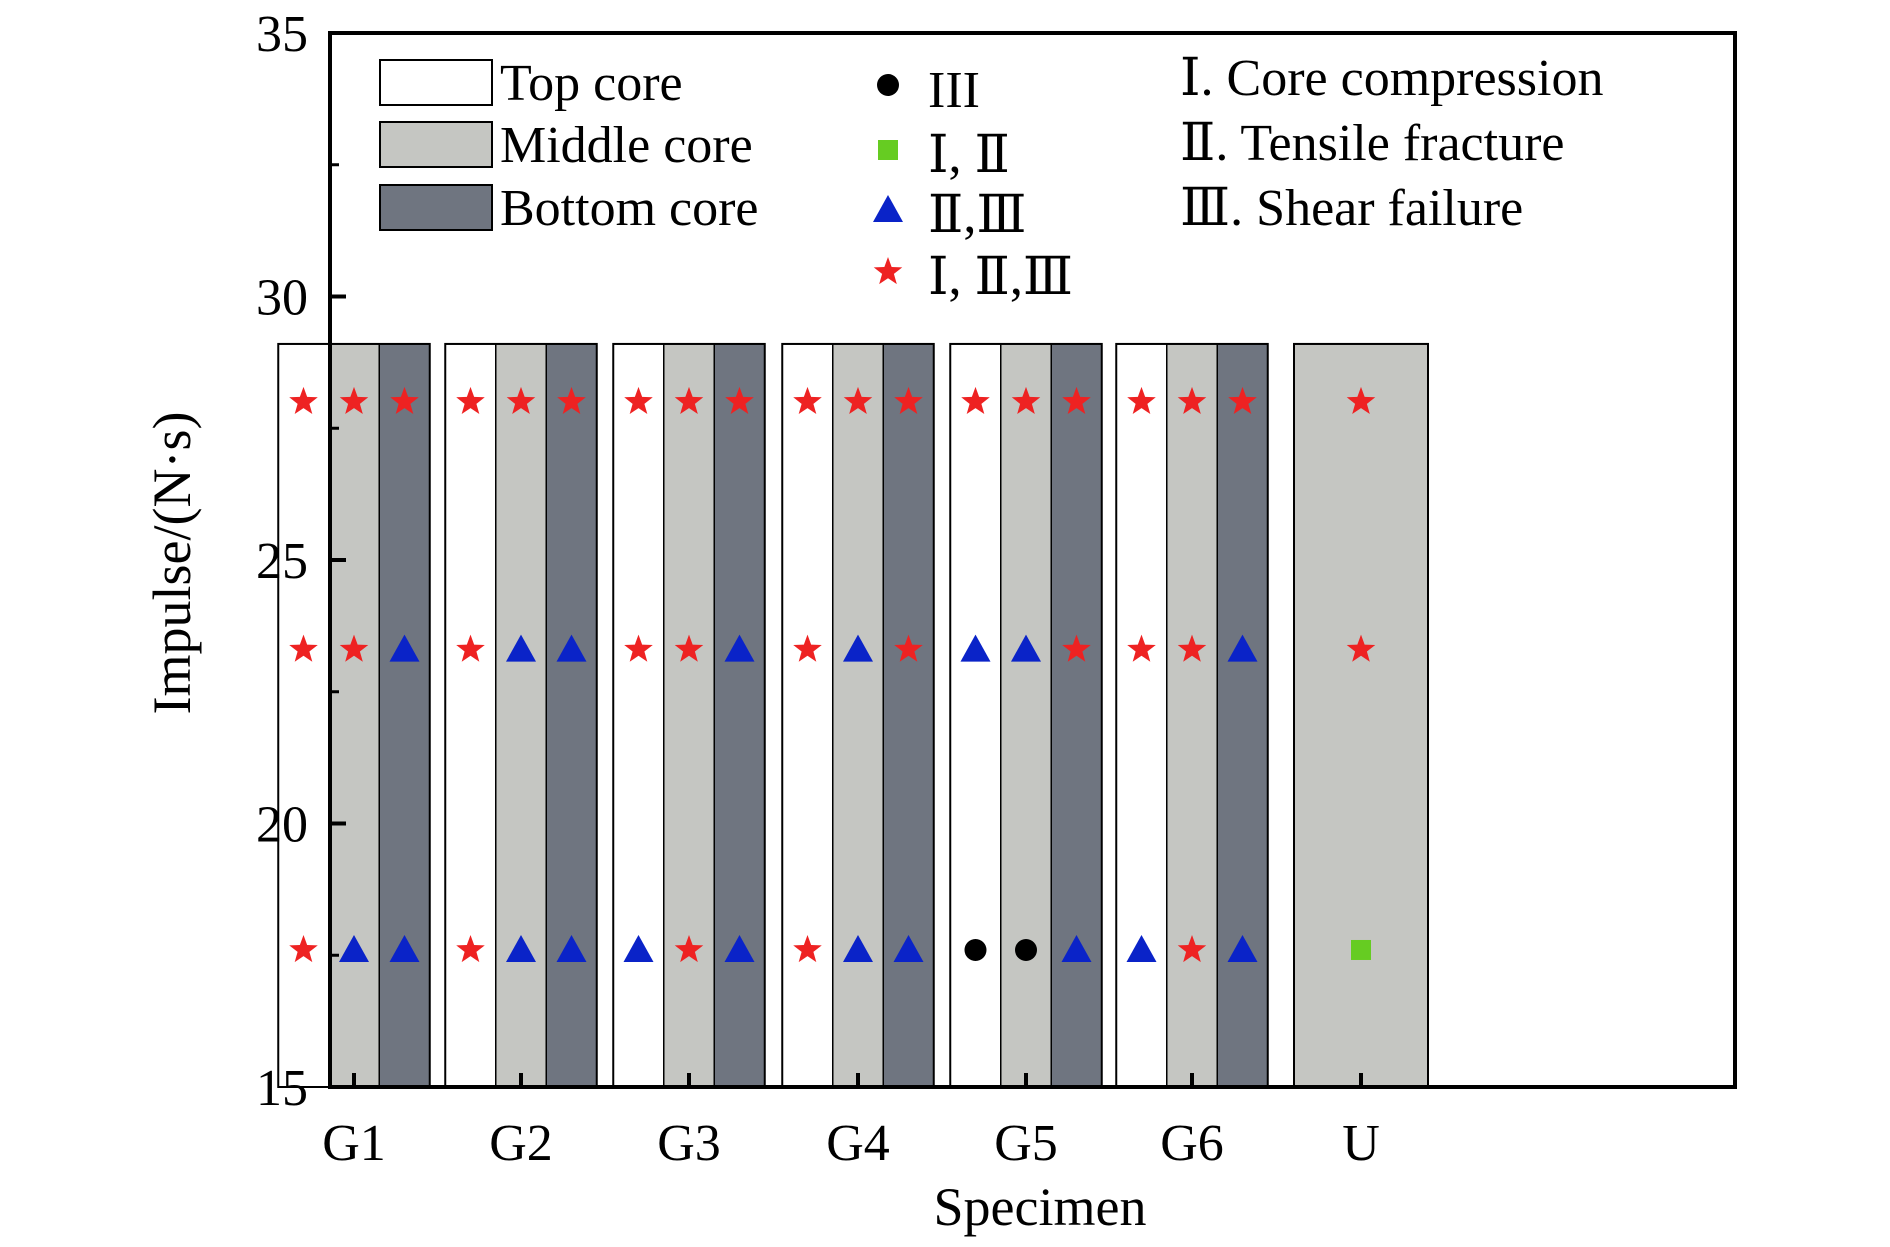  I want to click on marker-g4-middle-core-17.6, so click(858, 948).